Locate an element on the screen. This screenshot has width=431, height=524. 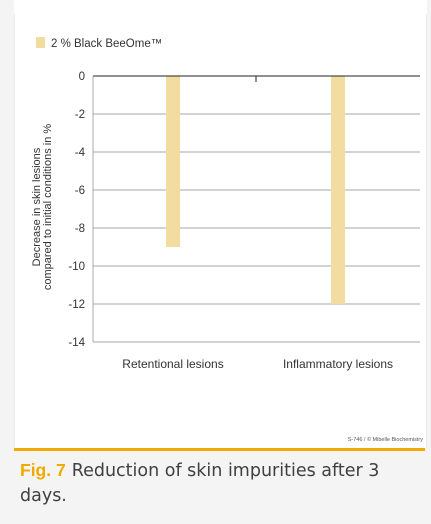
caption-background is located at coordinates (219, 487).